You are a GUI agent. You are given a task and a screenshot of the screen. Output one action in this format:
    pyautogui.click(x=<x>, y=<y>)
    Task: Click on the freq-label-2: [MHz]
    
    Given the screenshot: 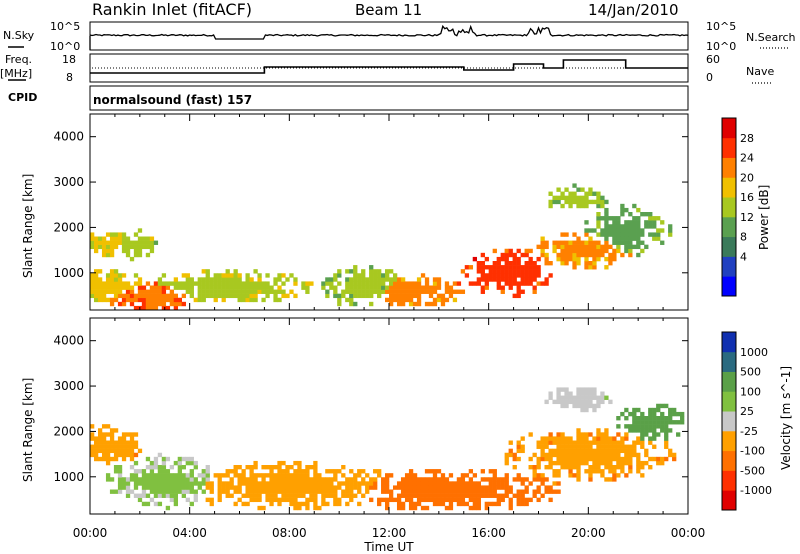 What is the action you would take?
    pyautogui.click(x=16, y=73)
    